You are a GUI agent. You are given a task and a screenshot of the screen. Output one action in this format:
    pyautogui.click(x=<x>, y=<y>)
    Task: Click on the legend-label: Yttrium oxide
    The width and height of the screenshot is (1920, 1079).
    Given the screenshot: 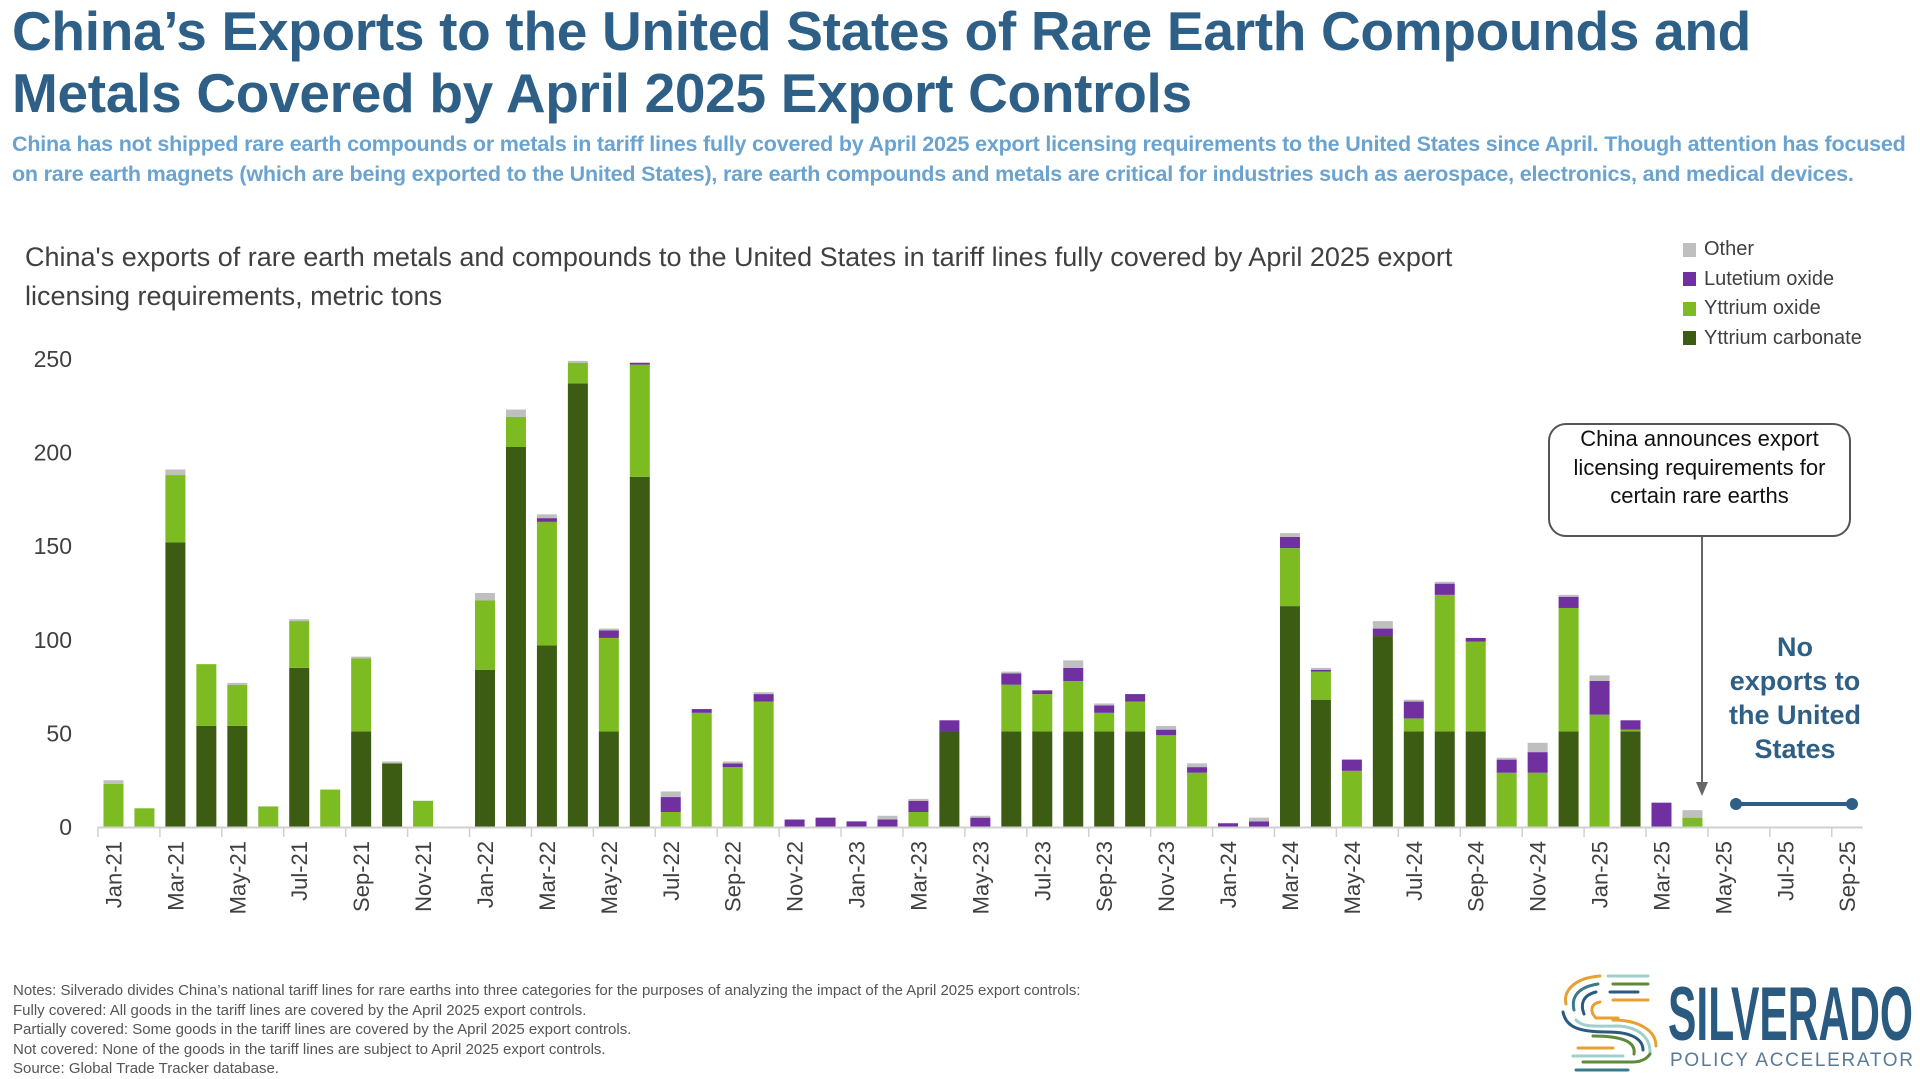 What is the action you would take?
    pyautogui.click(x=1762, y=308)
    